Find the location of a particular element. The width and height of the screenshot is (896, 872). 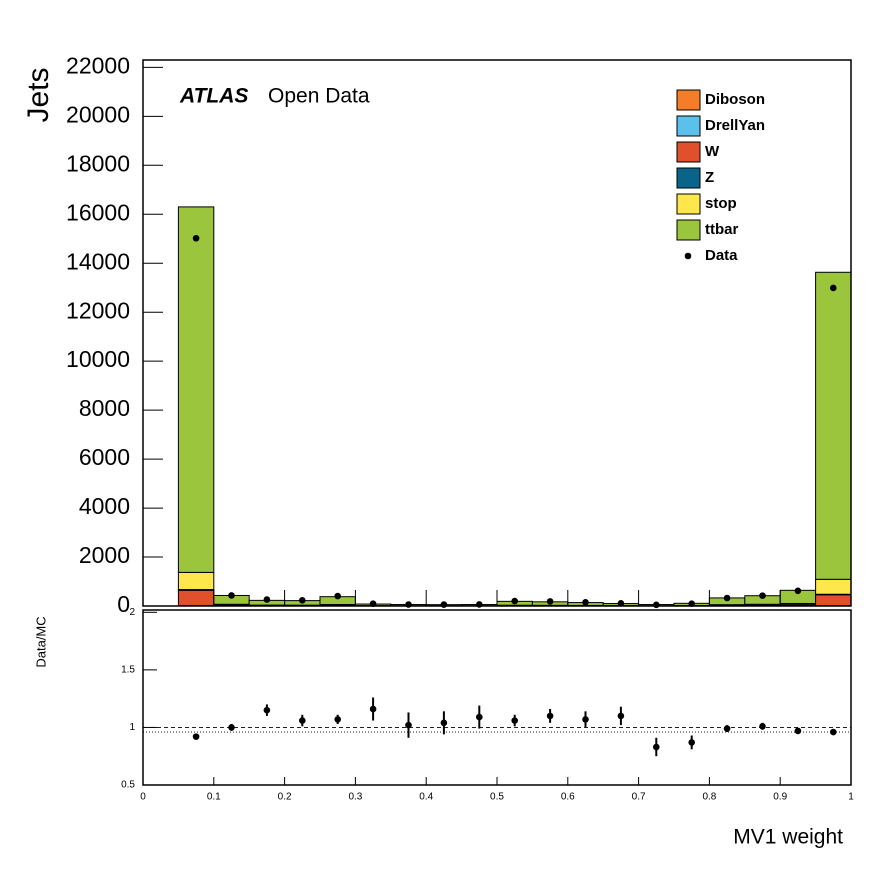

x-tick-label: 0.5 is located at coordinates (497, 797).